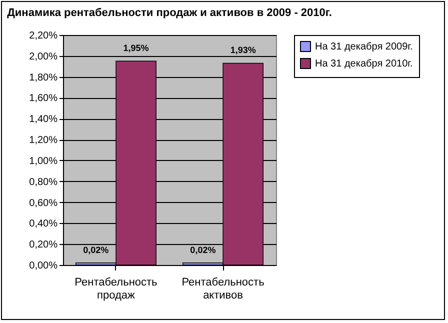  What do you see at coordinates (43, 36) in the screenshot?
I see `y-tick-label: 2,20%` at bounding box center [43, 36].